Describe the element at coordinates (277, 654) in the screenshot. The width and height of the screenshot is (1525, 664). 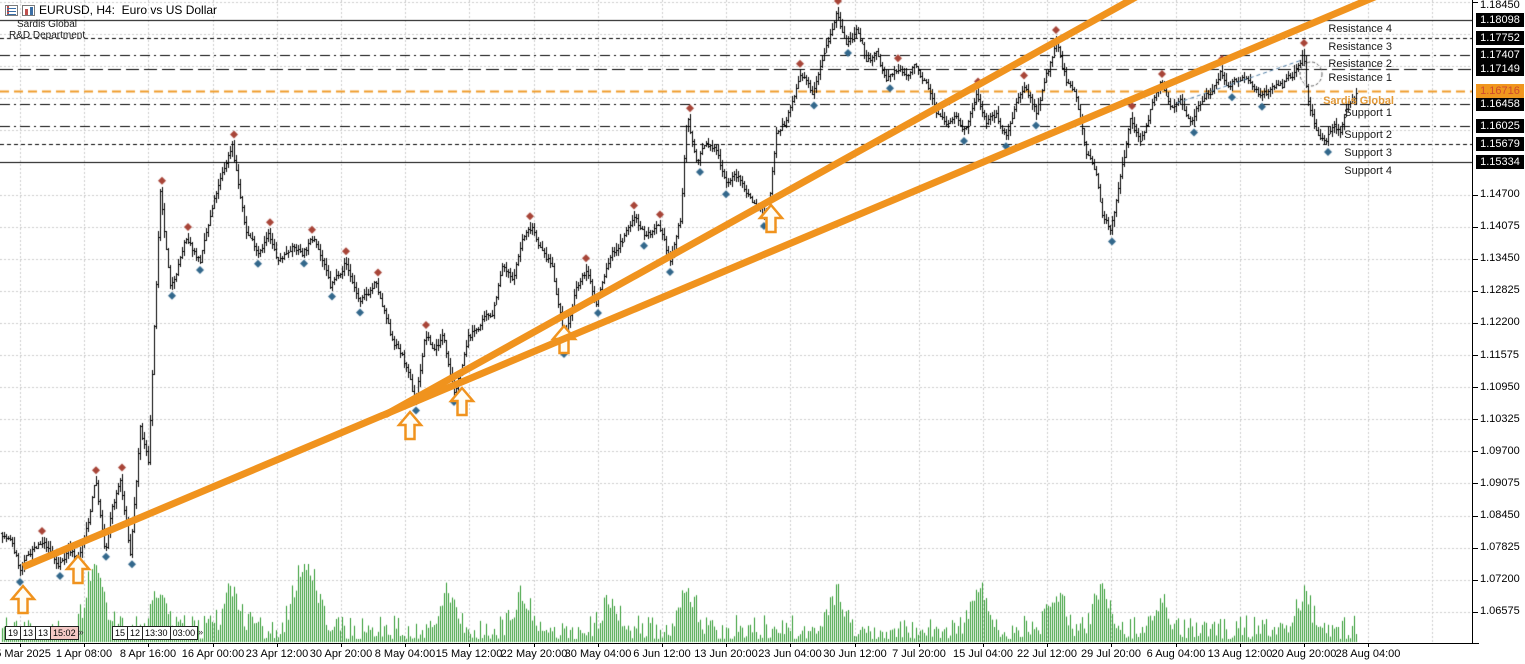
I see `time-tick-label: 23 Apr 12:00` at that location.